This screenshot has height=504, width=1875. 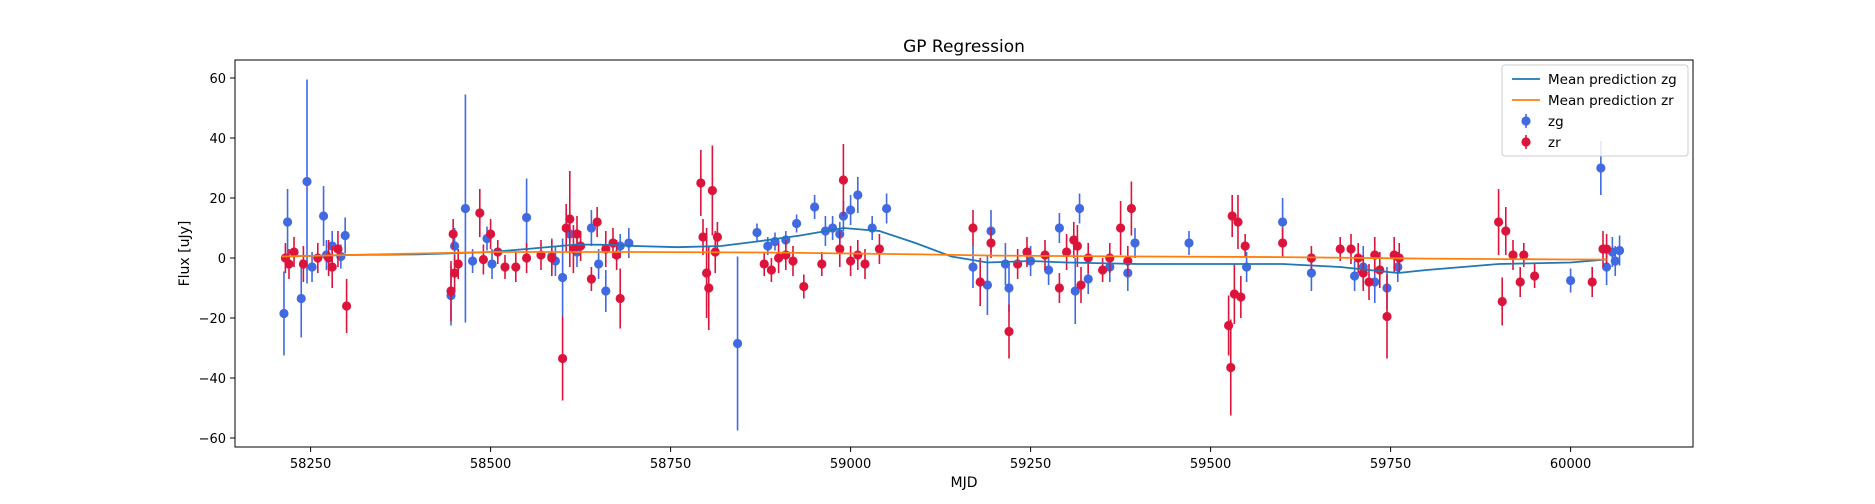 What do you see at coordinates (1030, 464) in the screenshot?
I see `x-tick-label: 59250` at bounding box center [1030, 464].